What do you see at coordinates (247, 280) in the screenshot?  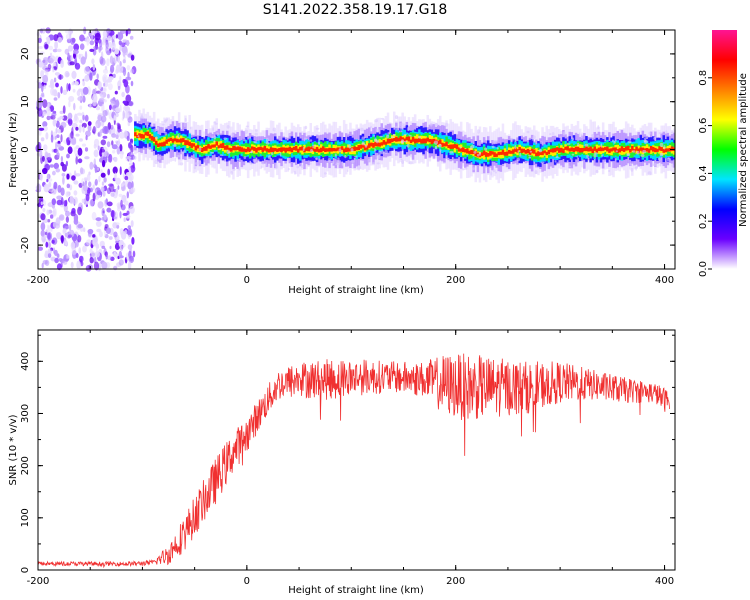 I see `x-tick-label: 0` at bounding box center [247, 280].